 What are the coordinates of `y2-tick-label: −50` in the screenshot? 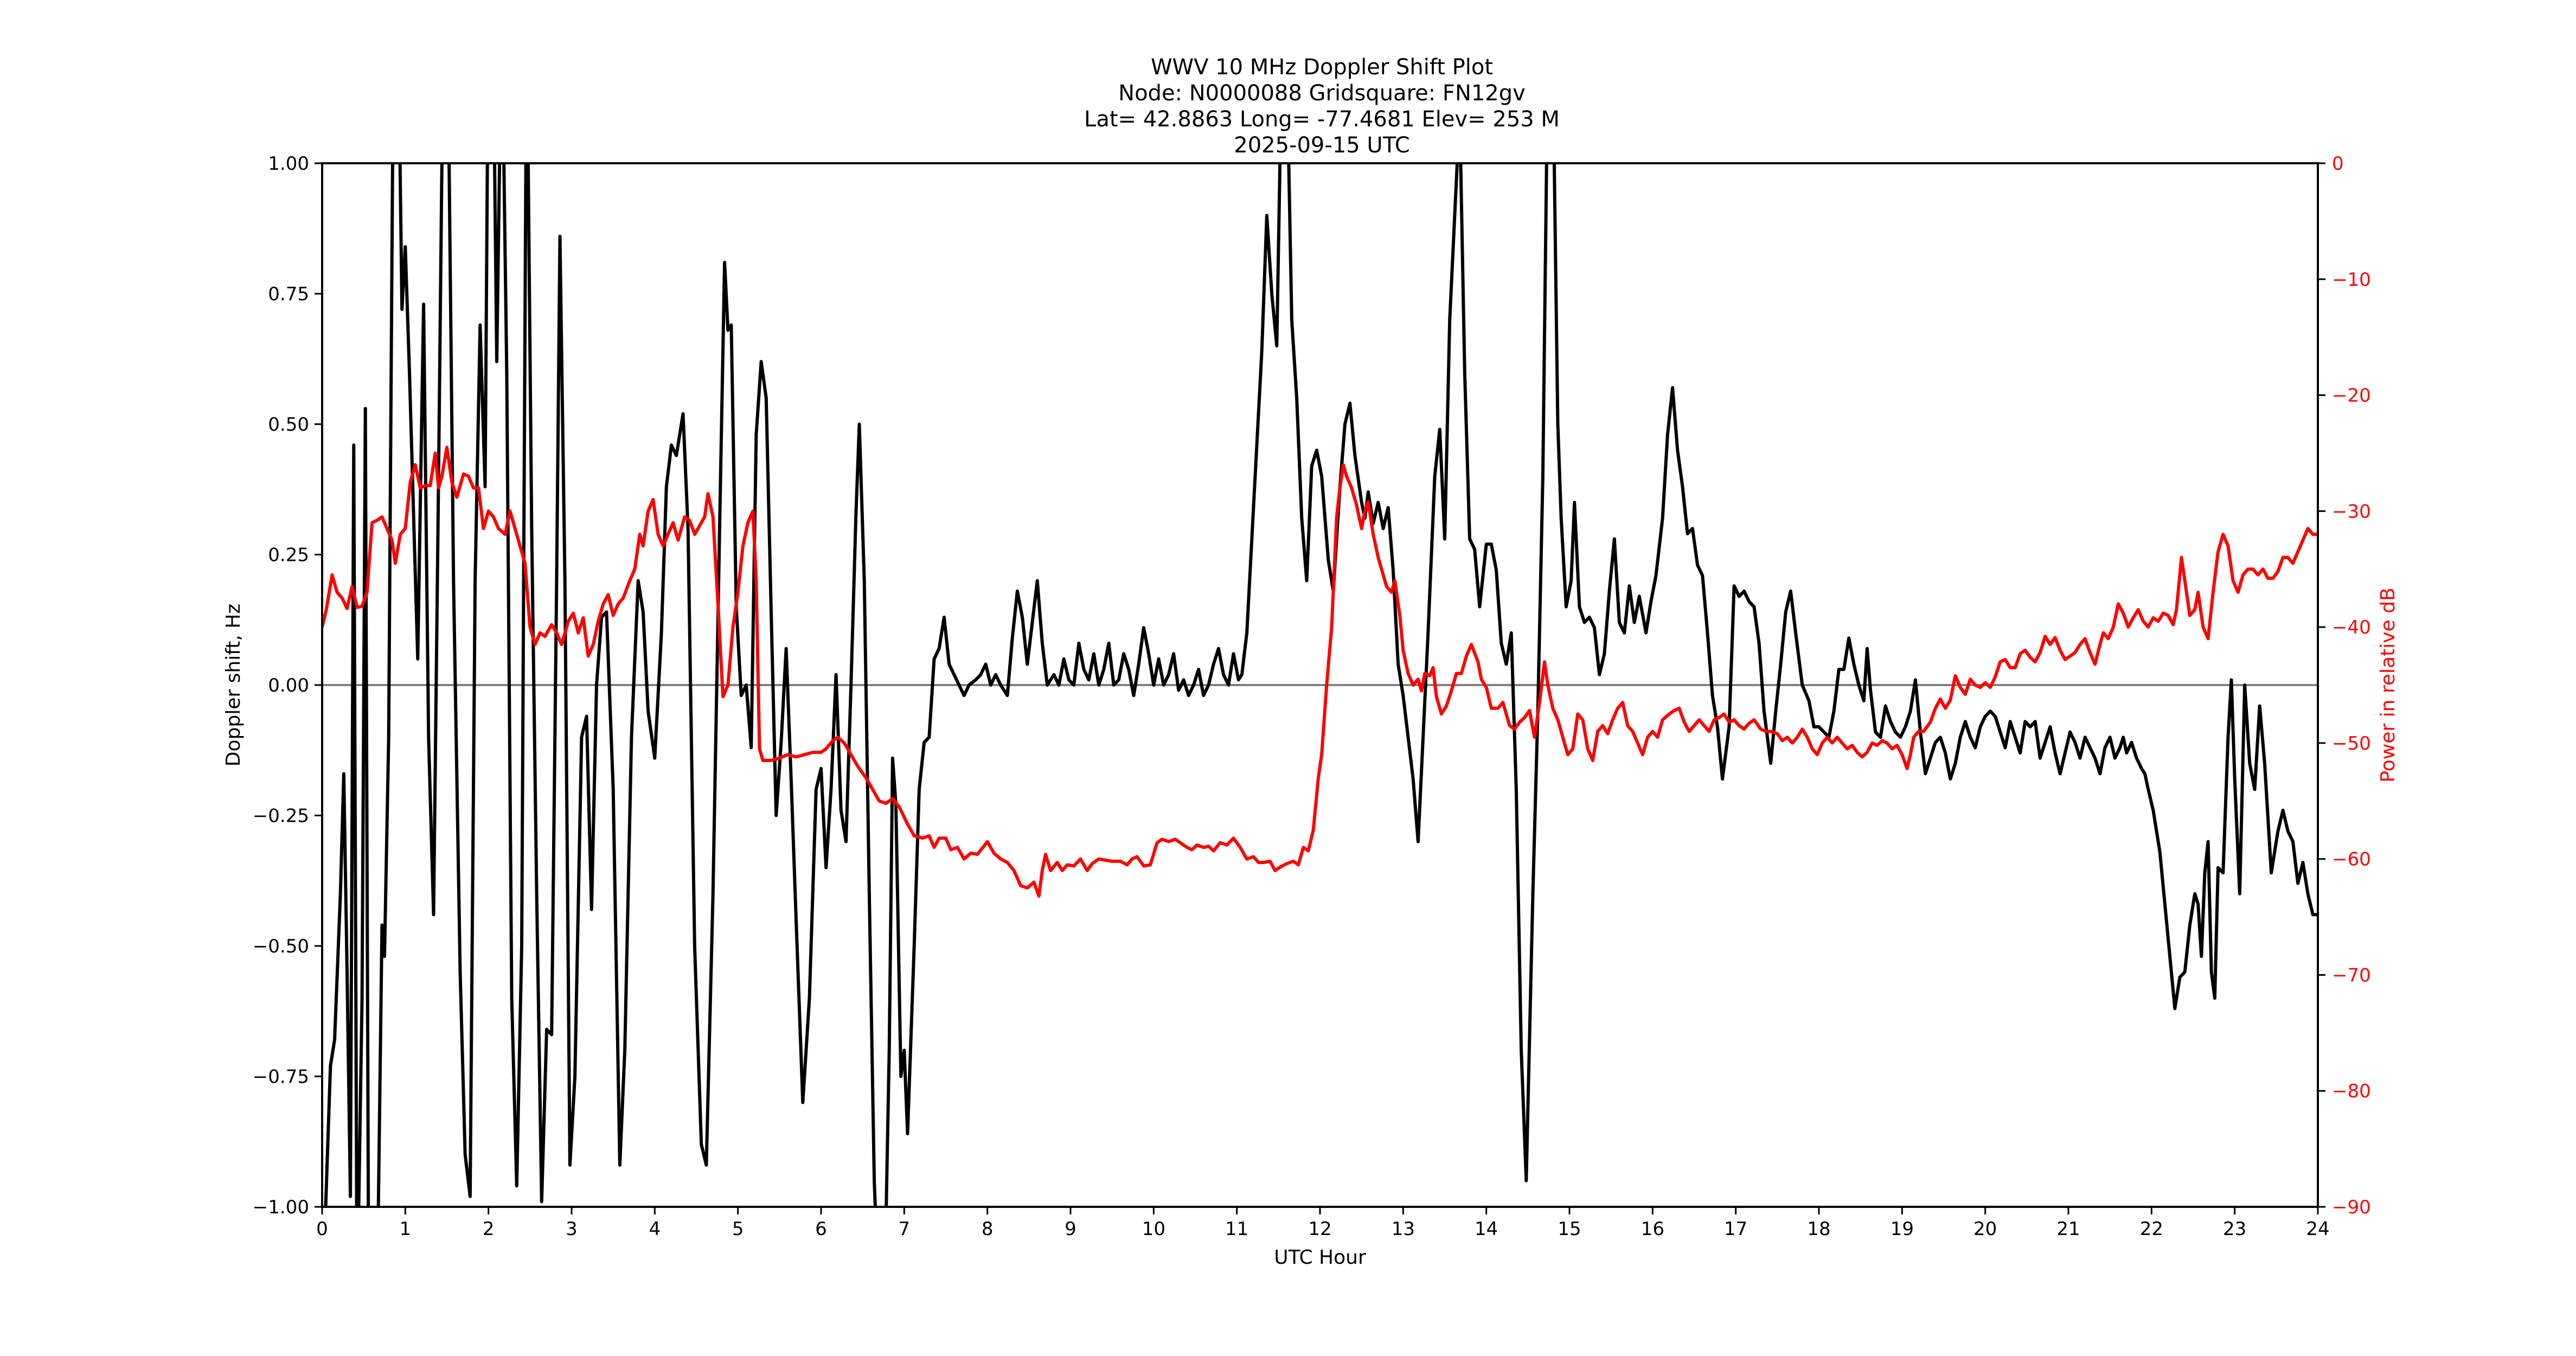 It's located at (2351, 743).